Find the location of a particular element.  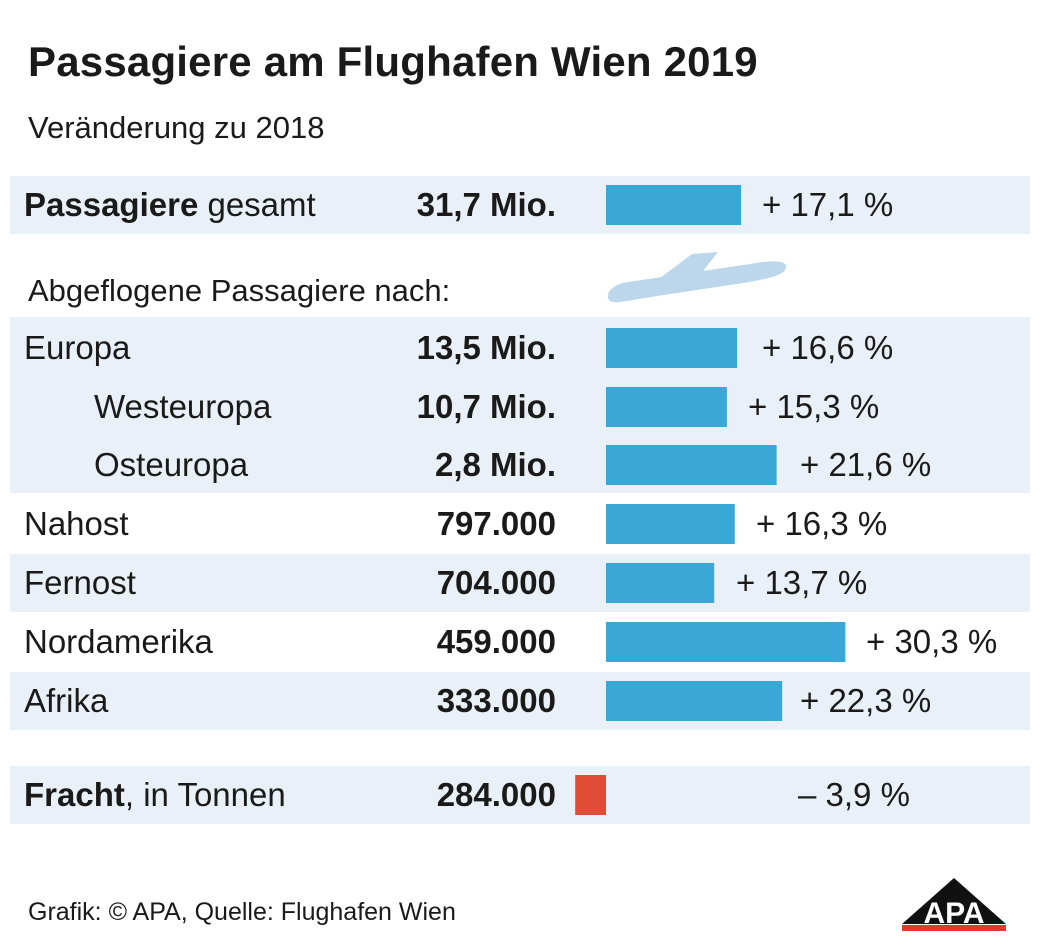

row-value: 10,7 Mio. is located at coordinates (486, 406).